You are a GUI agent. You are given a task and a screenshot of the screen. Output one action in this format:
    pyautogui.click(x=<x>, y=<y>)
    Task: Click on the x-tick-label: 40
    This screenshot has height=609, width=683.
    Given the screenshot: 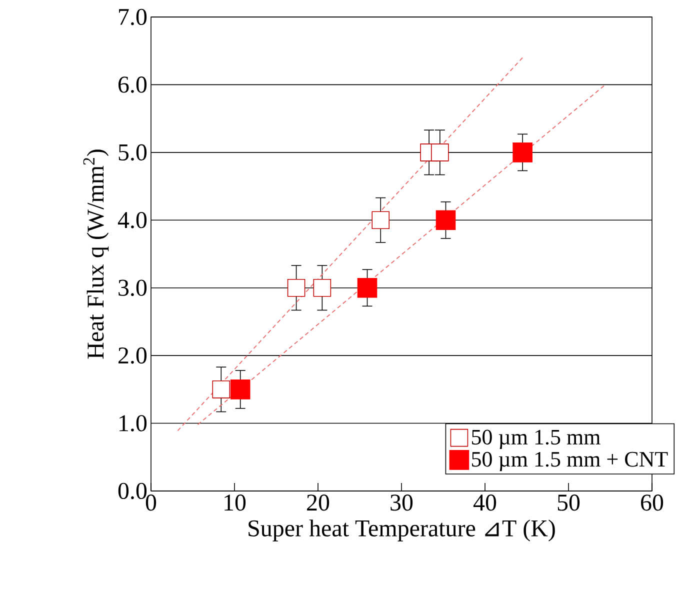 What is the action you would take?
    pyautogui.click(x=484, y=502)
    